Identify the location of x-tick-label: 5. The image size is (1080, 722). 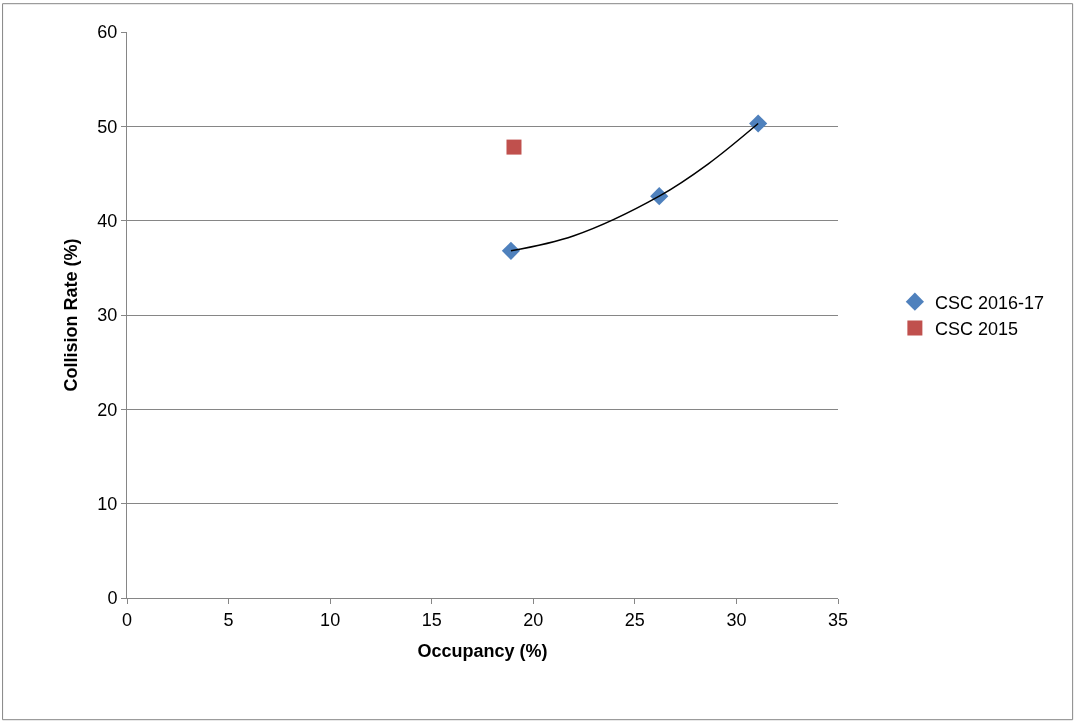
(228, 619).